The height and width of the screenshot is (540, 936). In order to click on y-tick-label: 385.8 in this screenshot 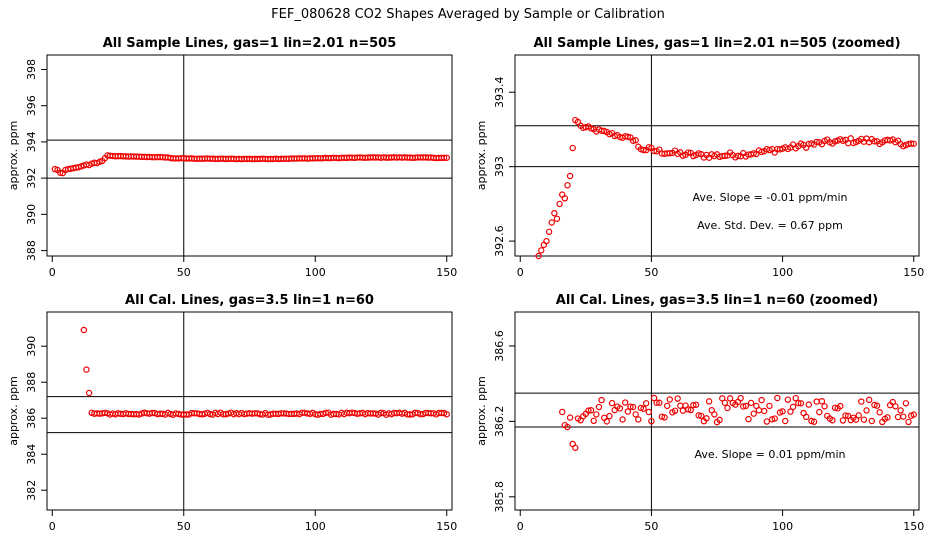, I will do `click(499, 497)`.